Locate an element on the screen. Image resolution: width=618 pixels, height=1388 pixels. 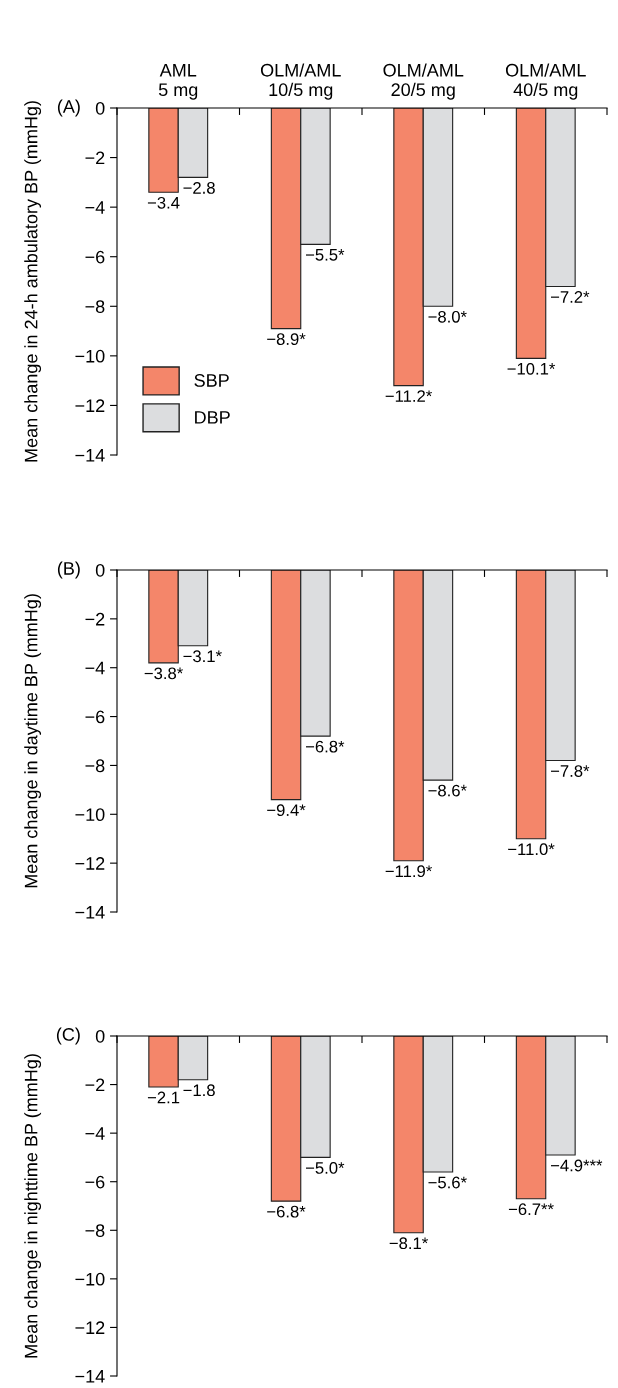
data-label: −8.9* is located at coordinates (286, 339).